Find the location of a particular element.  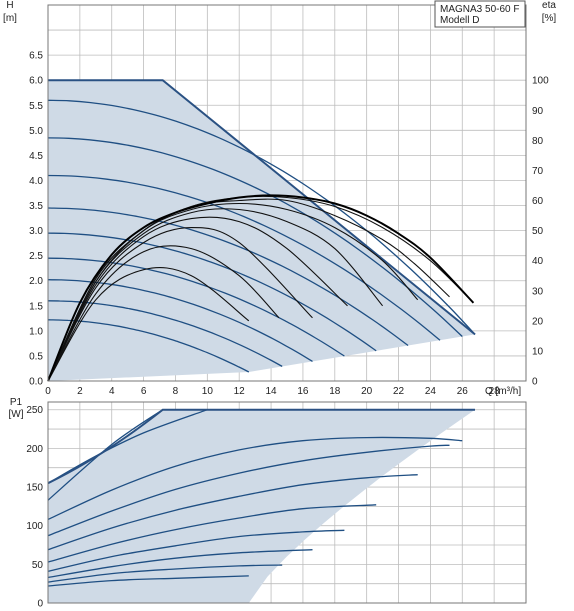

x-tick-label: 6 is located at coordinates (144, 391).